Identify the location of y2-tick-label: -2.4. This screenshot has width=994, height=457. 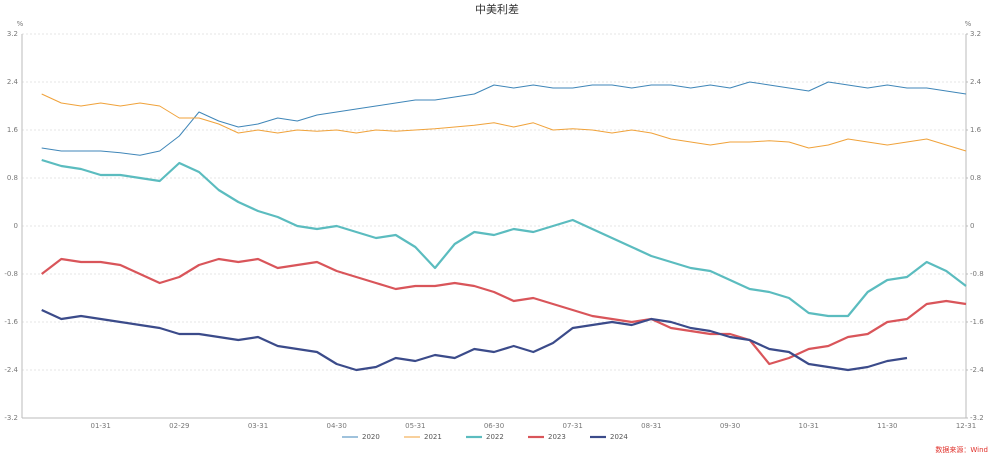
(977, 370).